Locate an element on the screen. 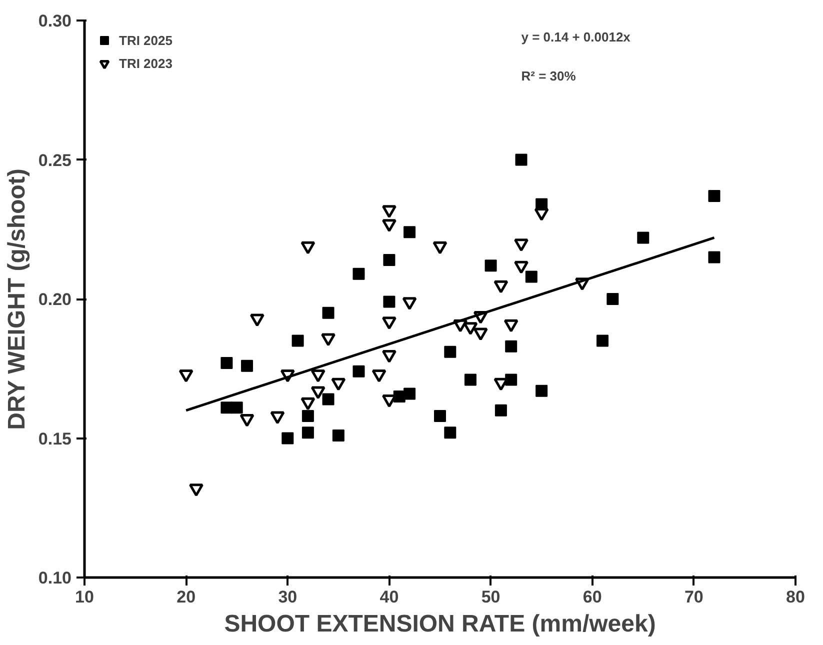 This screenshot has height=645, width=823. y-tick-label: 0.10 is located at coordinates (55, 578).